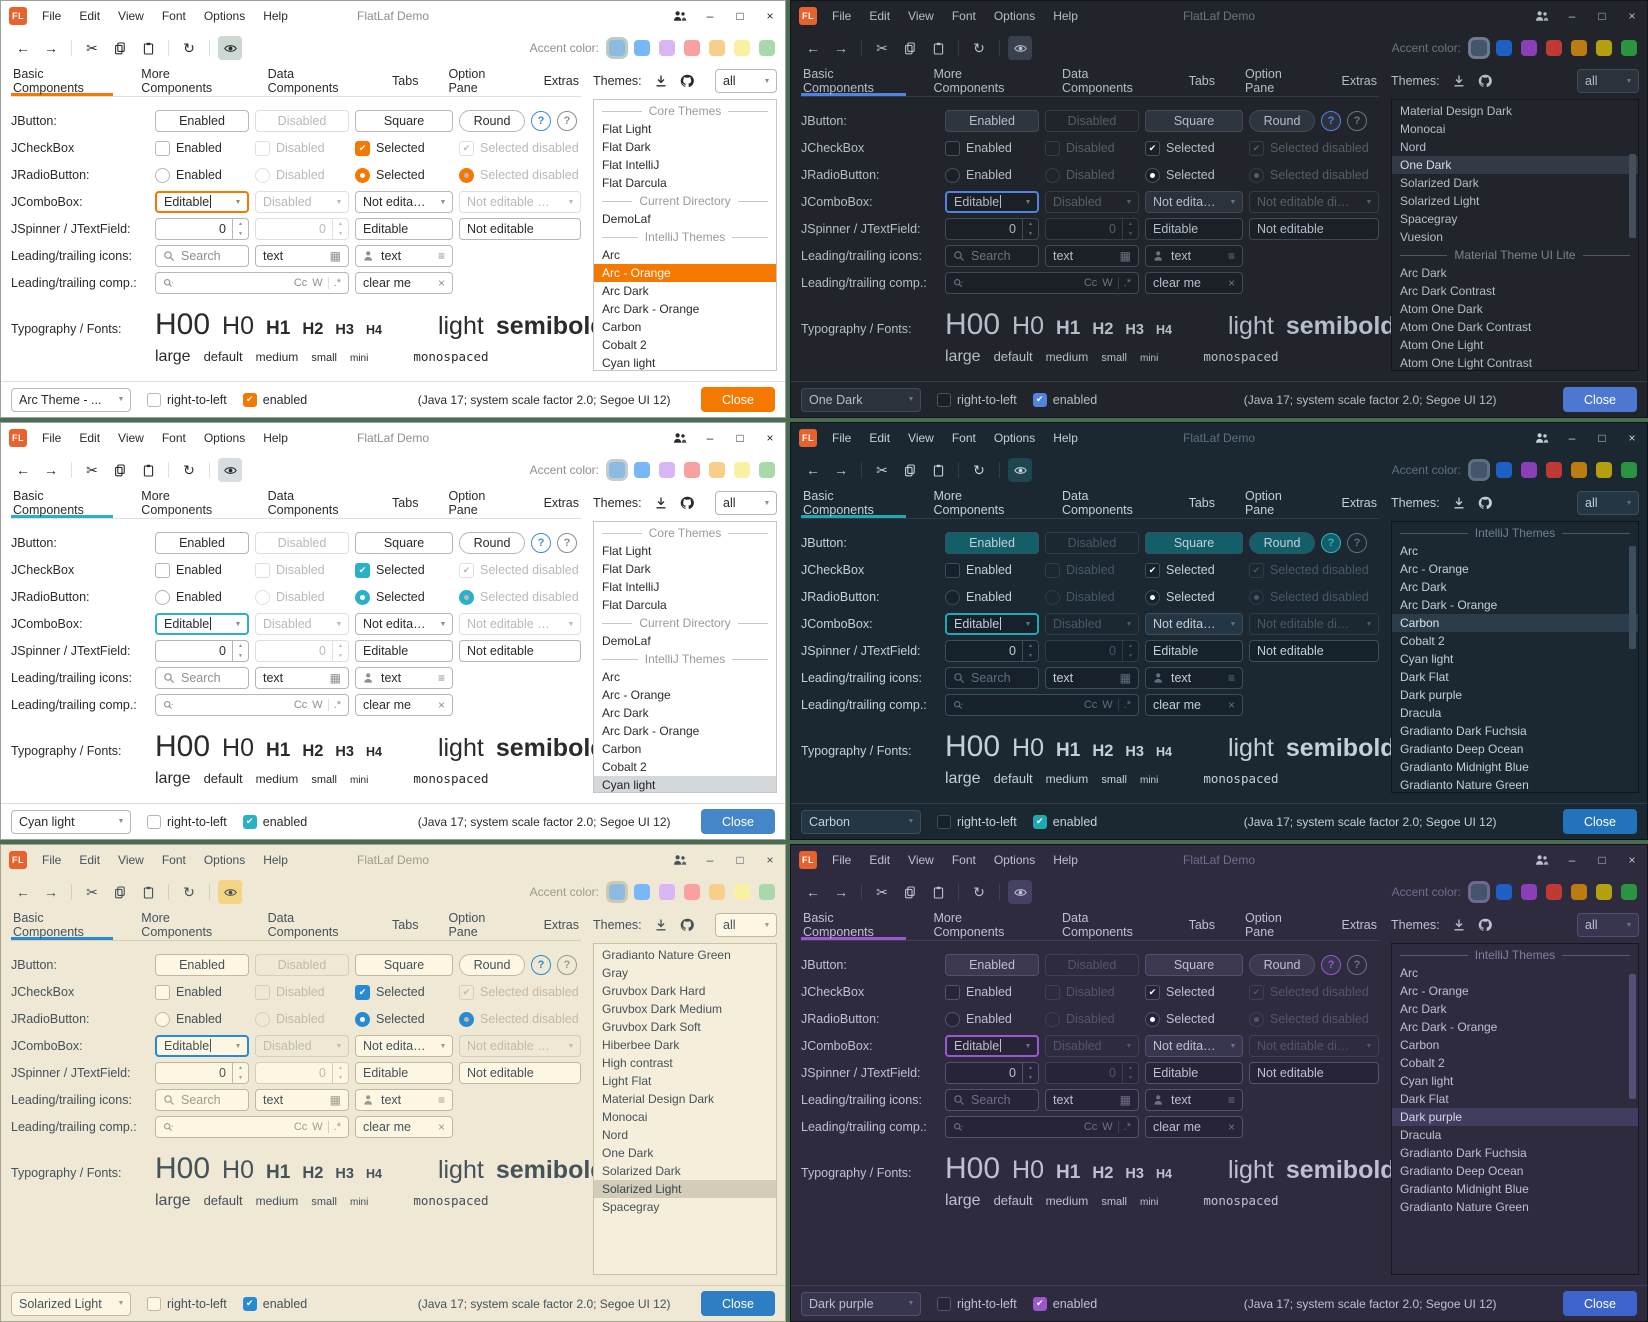 The height and width of the screenshot is (1322, 1648). I want to click on download-icon, so click(1459, 503).